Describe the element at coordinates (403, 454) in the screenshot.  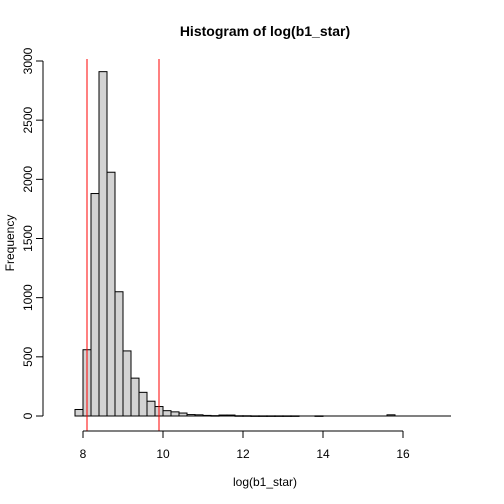
I see `x-tick-label: 16` at that location.